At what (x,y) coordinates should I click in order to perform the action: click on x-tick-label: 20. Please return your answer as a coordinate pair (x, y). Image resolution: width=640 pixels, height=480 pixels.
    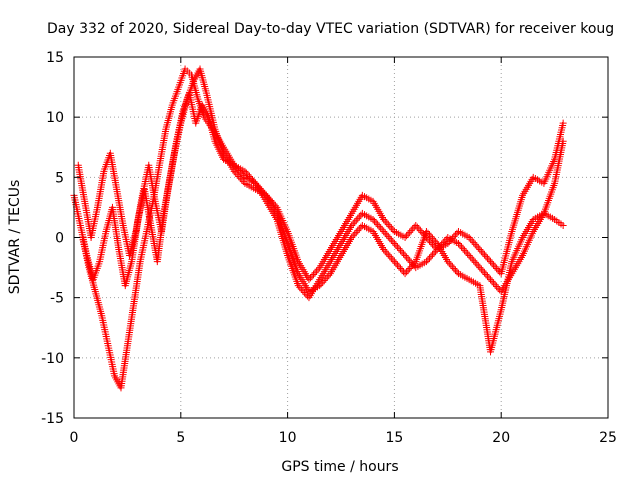
    Looking at the image, I should click on (501, 438).